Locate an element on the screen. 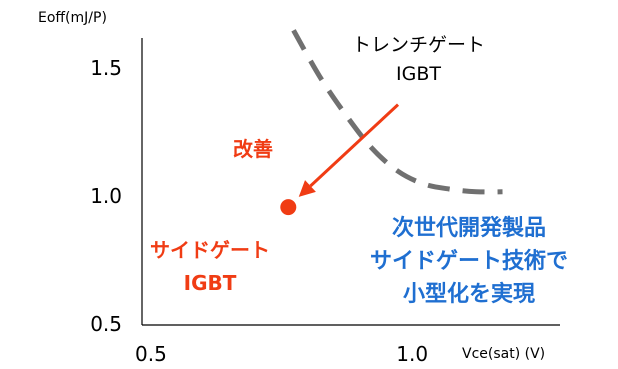 Image resolution: width=618 pixels, height=369 pixels. next-generation-note-line2: サイドゲート技術で is located at coordinates (469, 261).